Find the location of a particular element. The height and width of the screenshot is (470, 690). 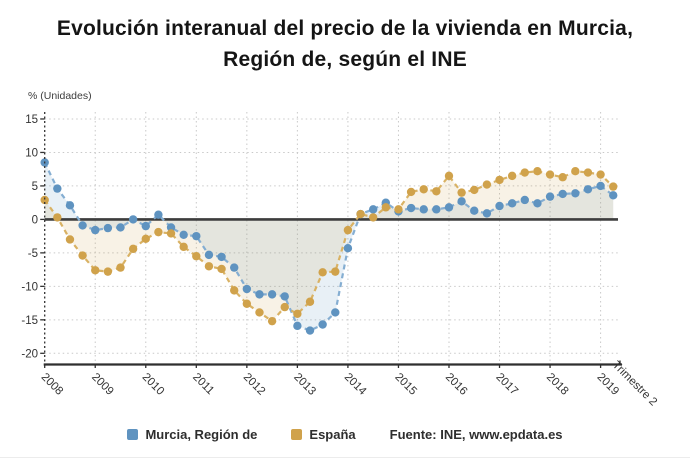

x-axis-tick-label: 2016 is located at coordinates (456, 384).